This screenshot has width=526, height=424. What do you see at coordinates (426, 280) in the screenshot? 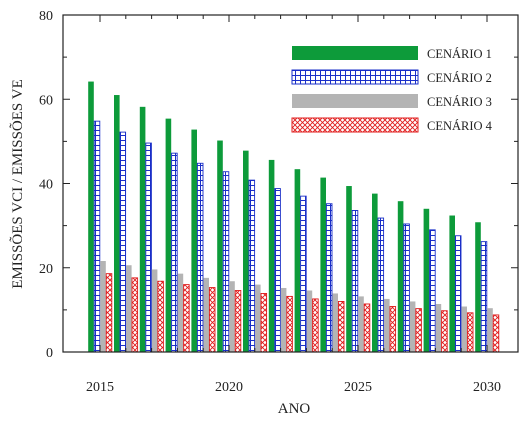
I see `bar-cen-rio-1-2028` at bounding box center [426, 280].